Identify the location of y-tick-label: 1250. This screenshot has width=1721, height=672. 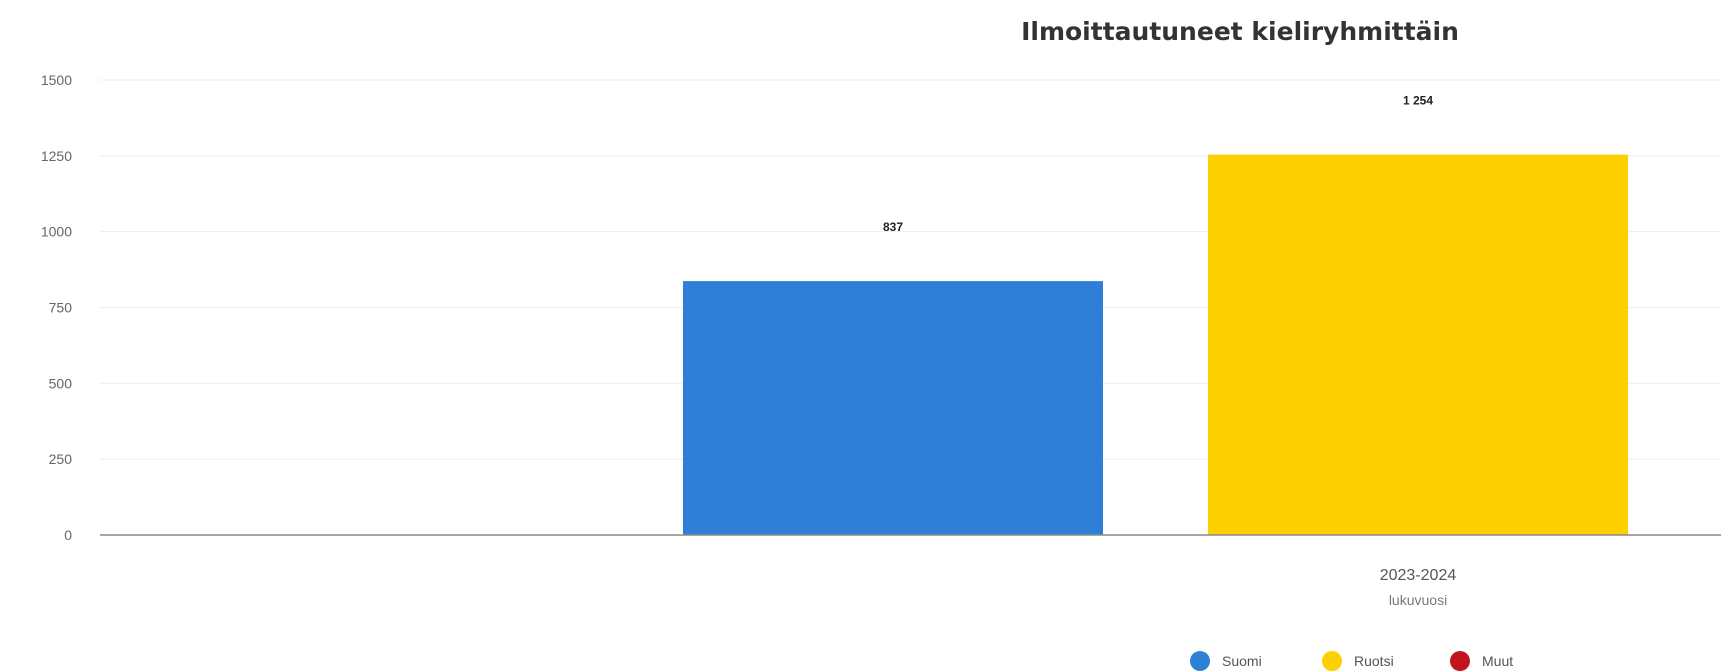
(56, 156).